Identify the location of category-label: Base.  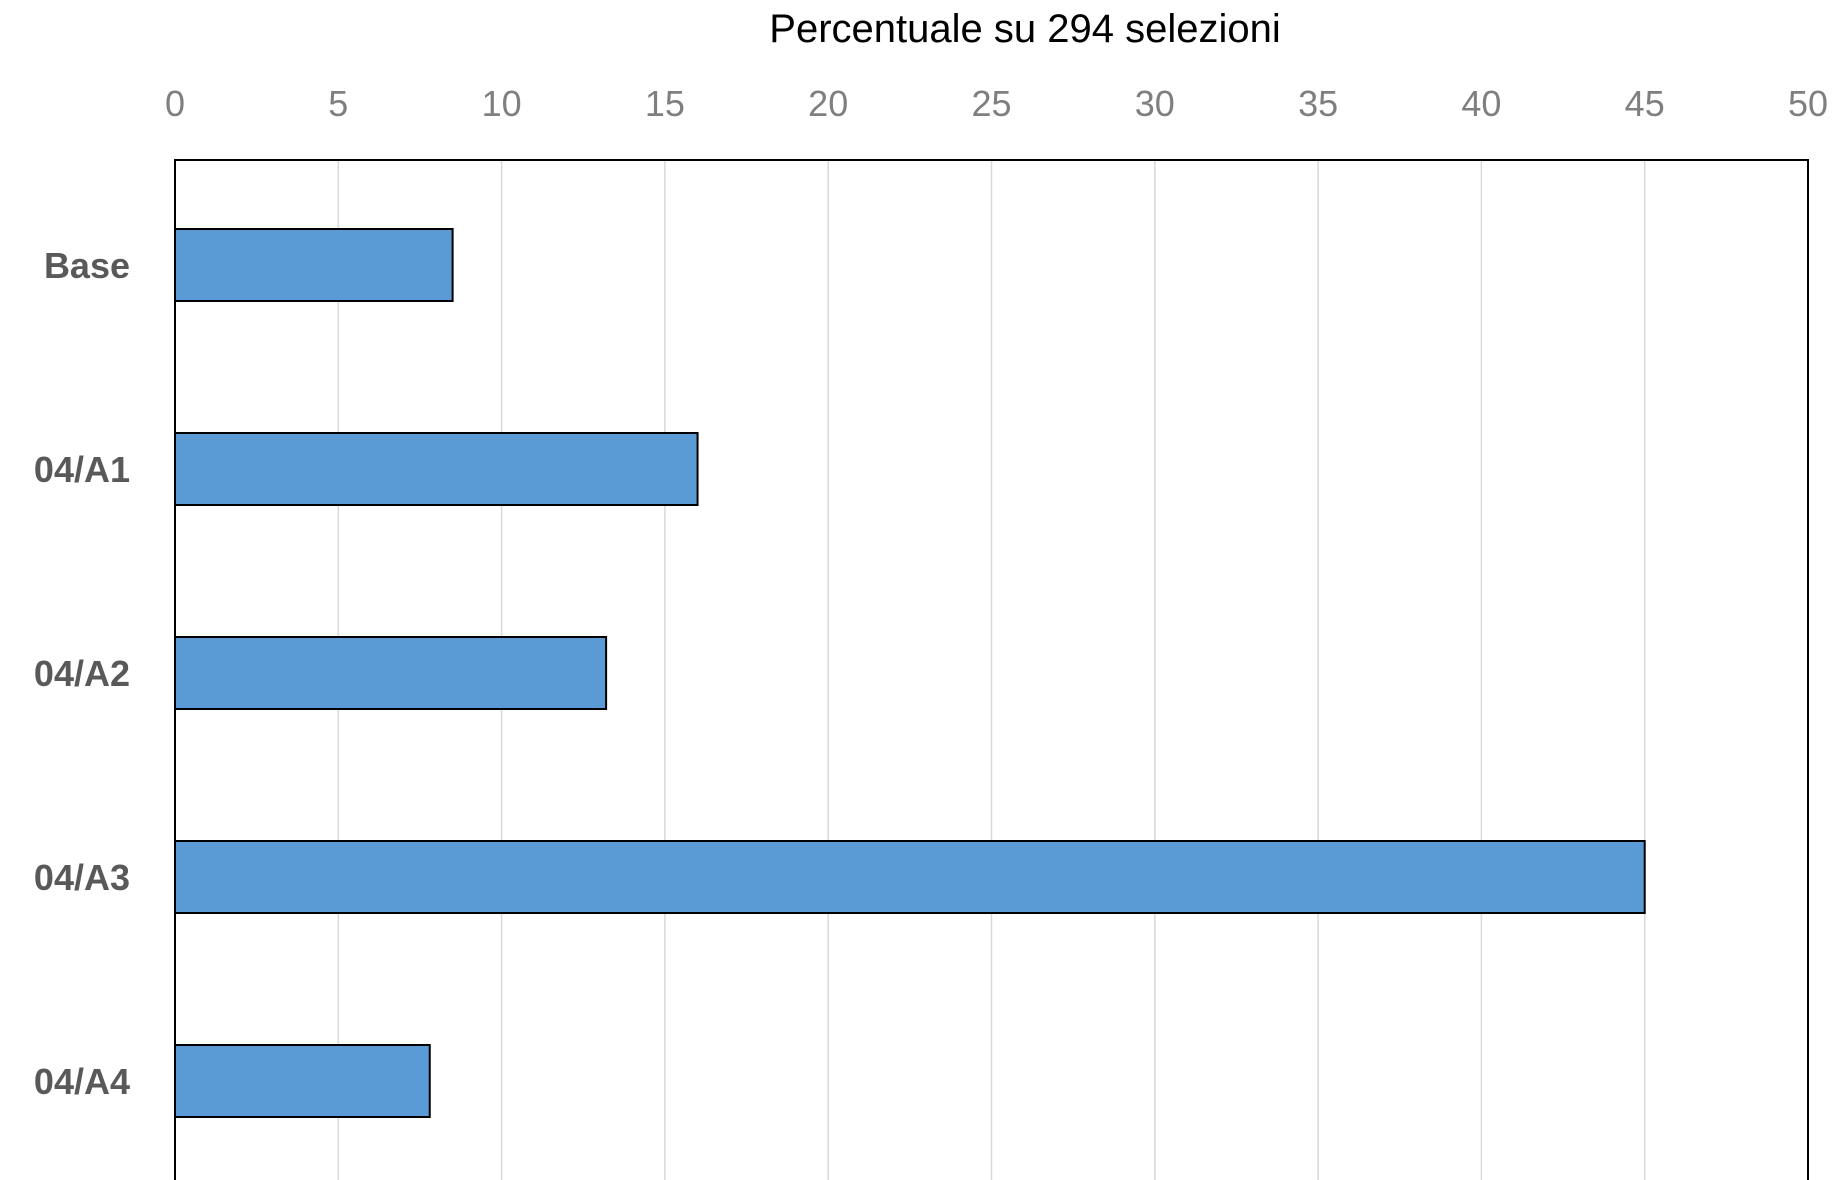
(87, 265).